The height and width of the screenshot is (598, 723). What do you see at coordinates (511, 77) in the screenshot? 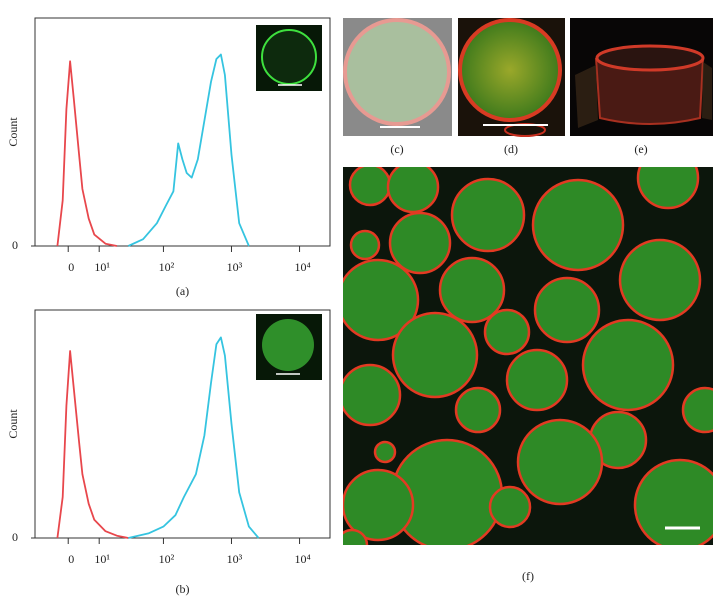
I see `micrograph-d` at bounding box center [511, 77].